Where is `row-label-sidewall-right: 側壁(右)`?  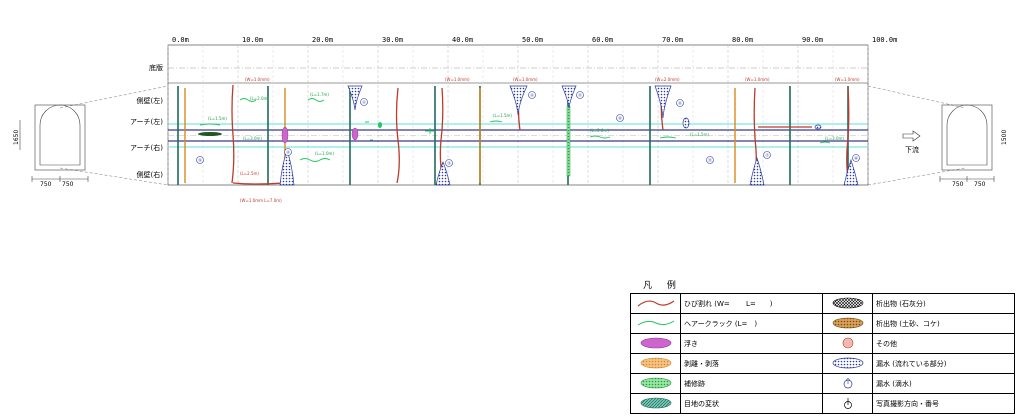 row-label-sidewall-right: 側壁(右) is located at coordinates (150, 174).